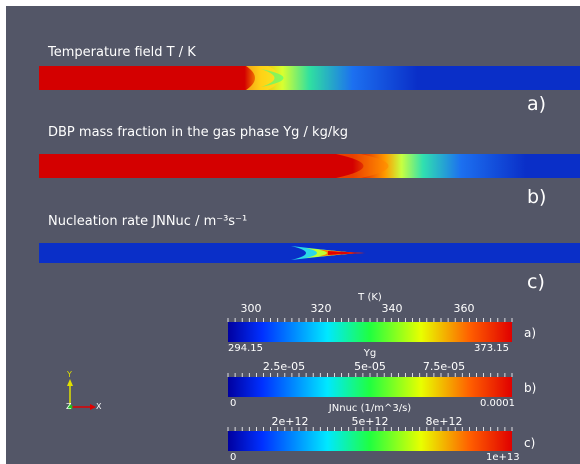 This screenshot has height=464, width=580. Describe the element at coordinates (370, 441) in the screenshot. I see `colorbar-c-gradient` at that location.